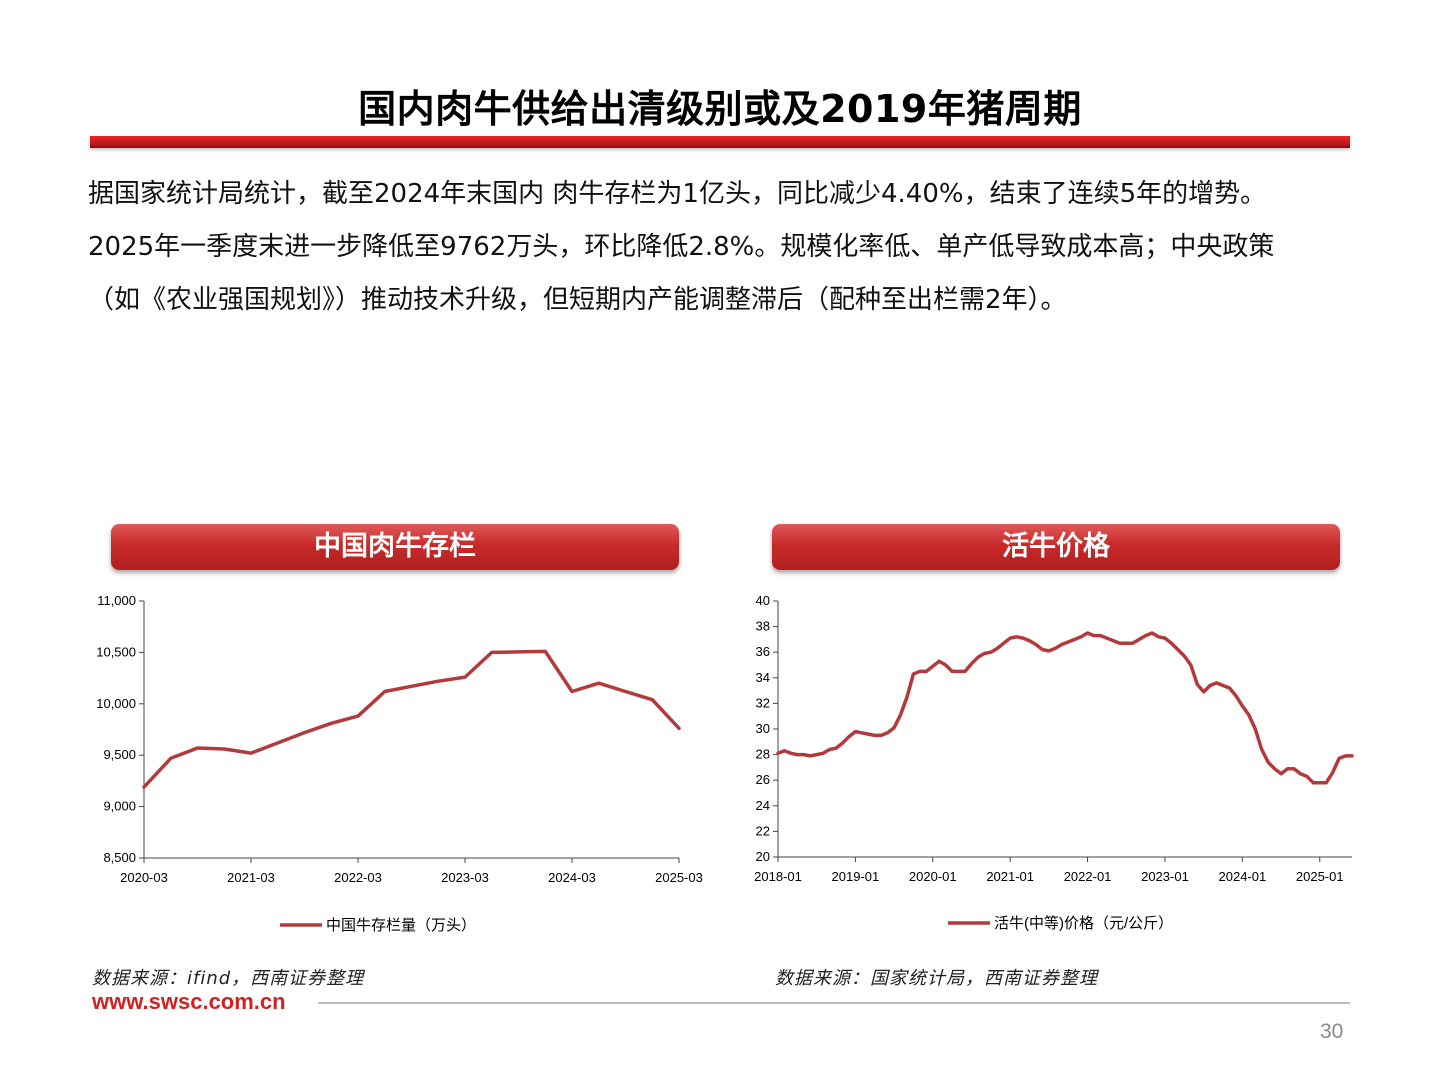 The height and width of the screenshot is (1080, 1440). Describe the element at coordinates (401, 925) in the screenshot. I see `legend-label: 中国牛存栏量（万头）` at that location.